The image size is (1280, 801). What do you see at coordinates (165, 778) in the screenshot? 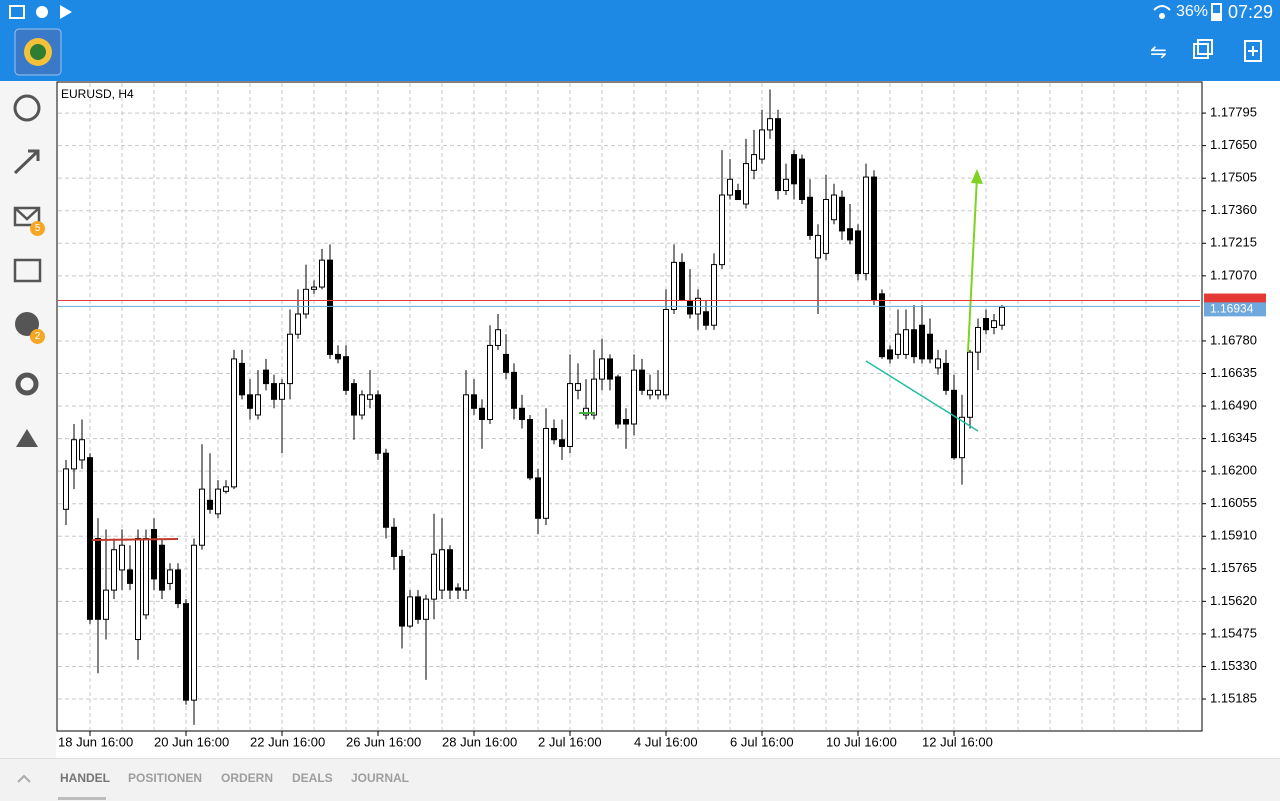
I see `tab: POSITIONEN` at bounding box center [165, 778].